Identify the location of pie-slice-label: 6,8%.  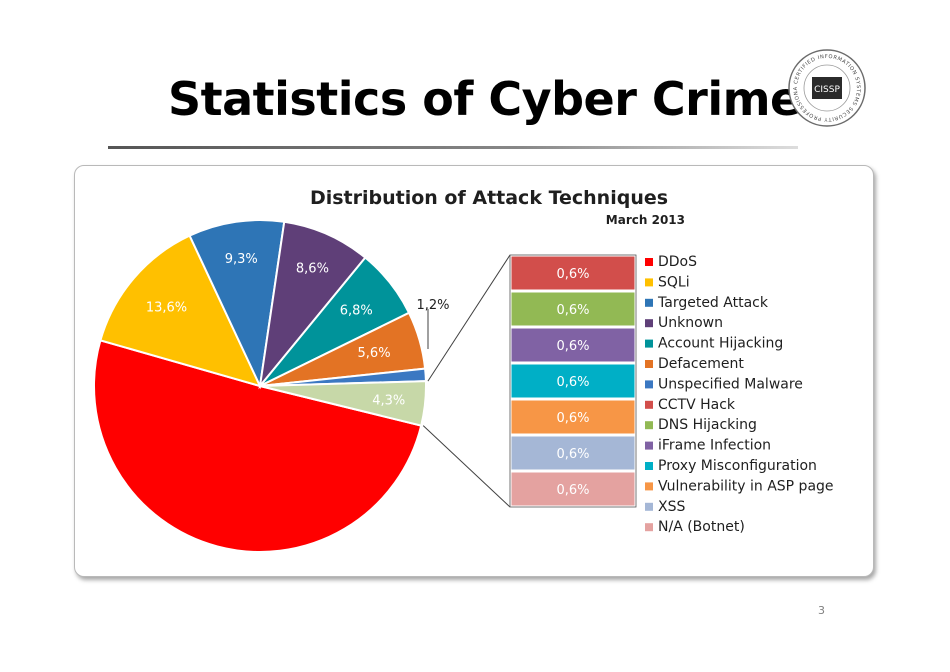
(356, 311).